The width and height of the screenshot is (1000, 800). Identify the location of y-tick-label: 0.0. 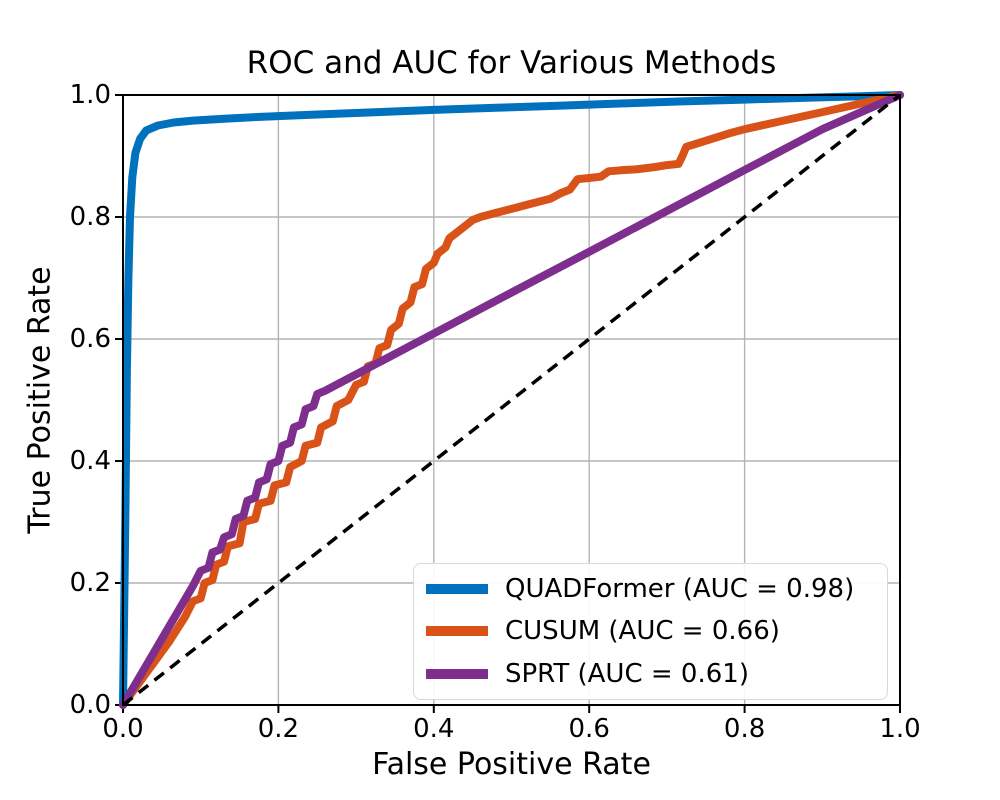
(90, 705).